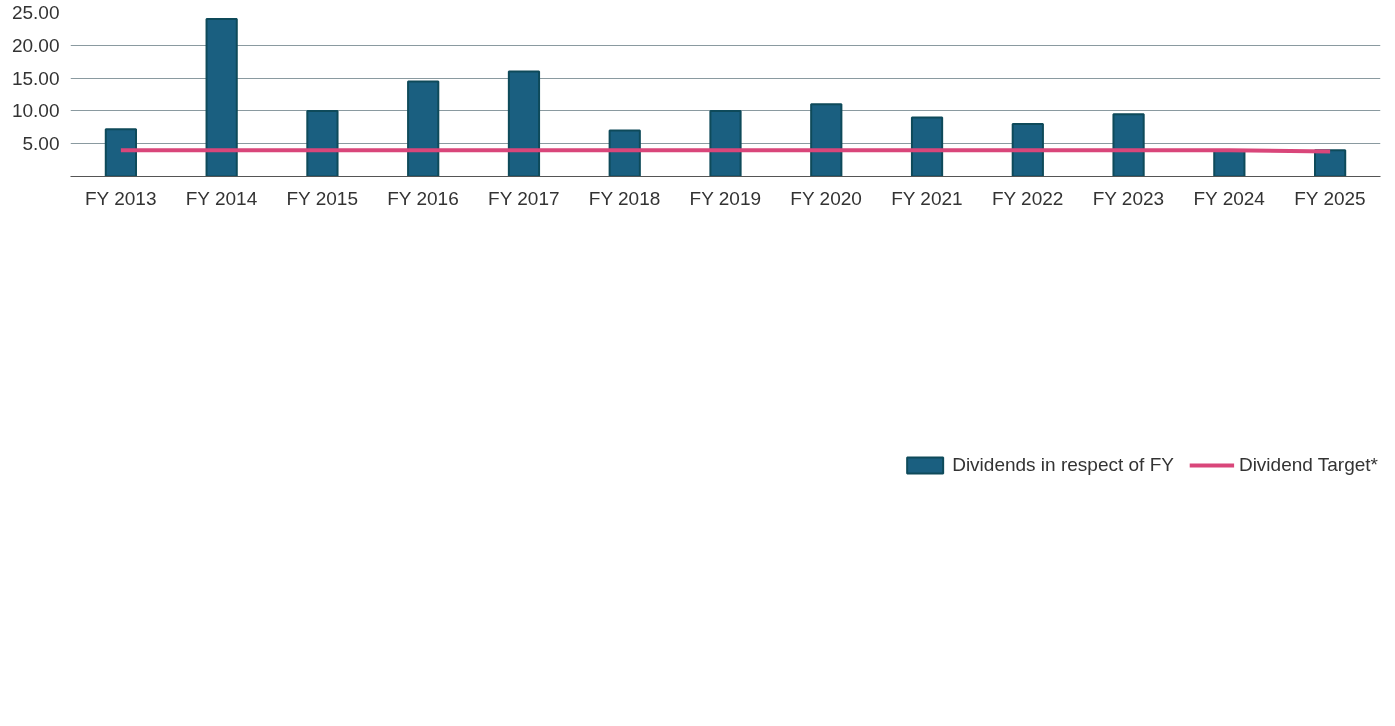 This screenshot has width=1395, height=726. What do you see at coordinates (322, 198) in the screenshot?
I see `x-tick-label: FY 2015` at bounding box center [322, 198].